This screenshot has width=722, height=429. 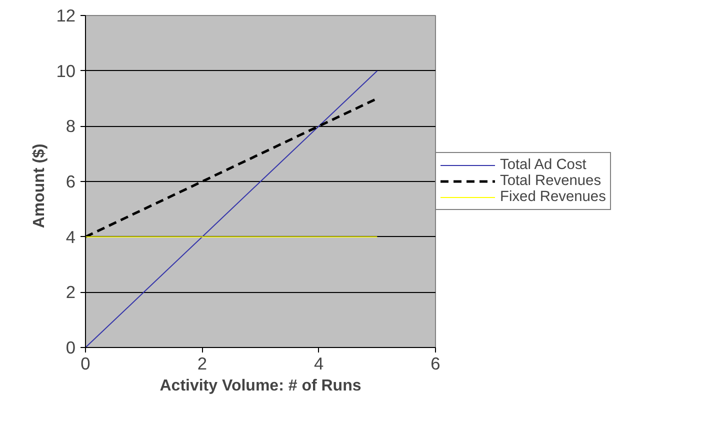 I want to click on y-tick-label: 4, so click(x=71, y=236).